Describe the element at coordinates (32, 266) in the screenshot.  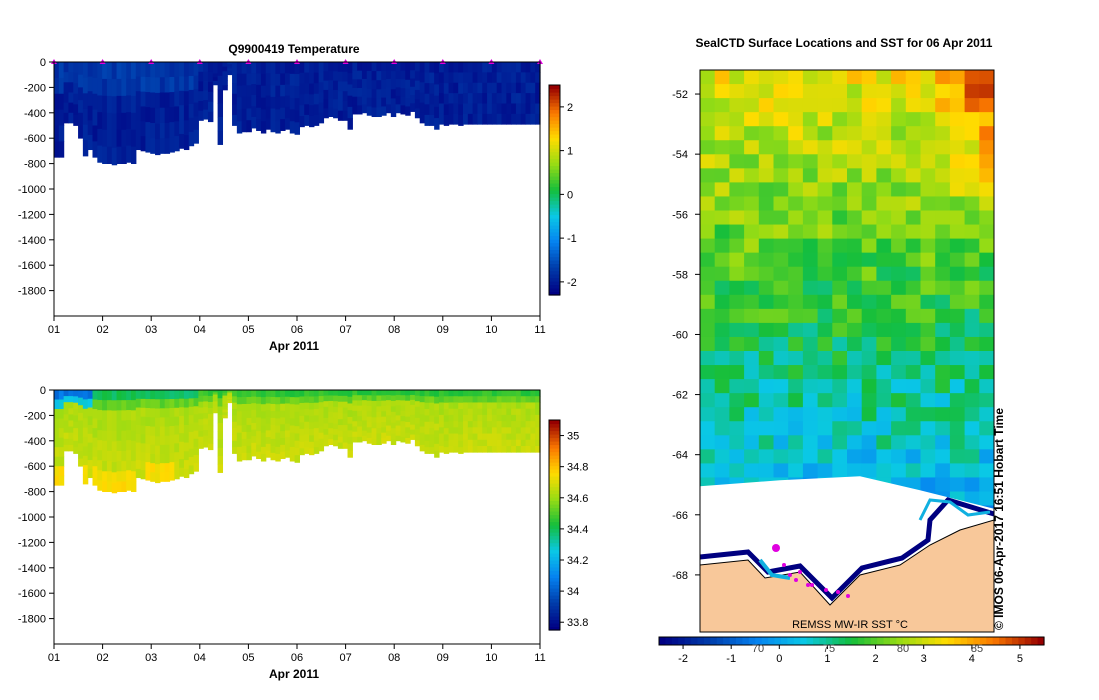
I see `y-tick-label: -1600` at that location.